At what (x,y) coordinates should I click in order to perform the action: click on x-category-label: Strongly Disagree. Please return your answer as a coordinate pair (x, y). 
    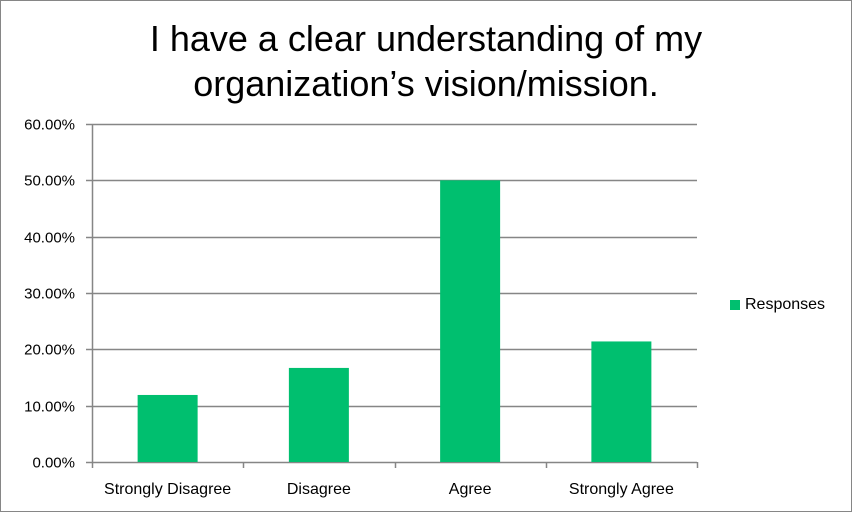
    Looking at the image, I should click on (167, 489).